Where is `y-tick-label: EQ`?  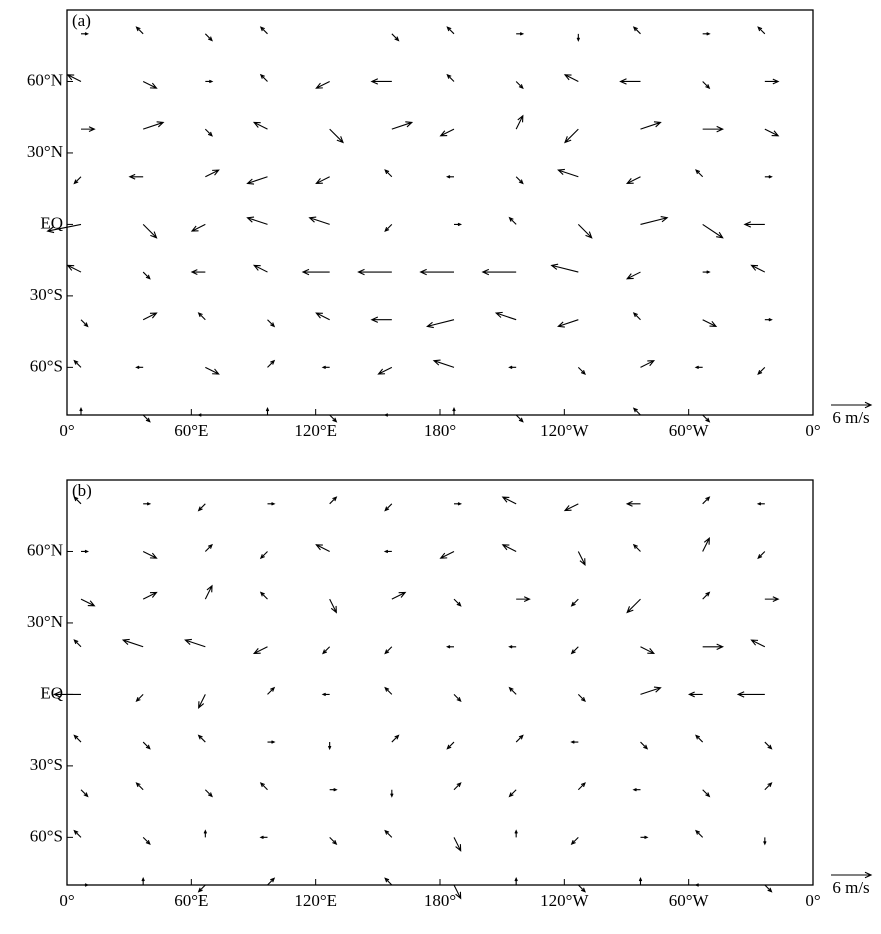 y-tick-label: EQ is located at coordinates (51, 222).